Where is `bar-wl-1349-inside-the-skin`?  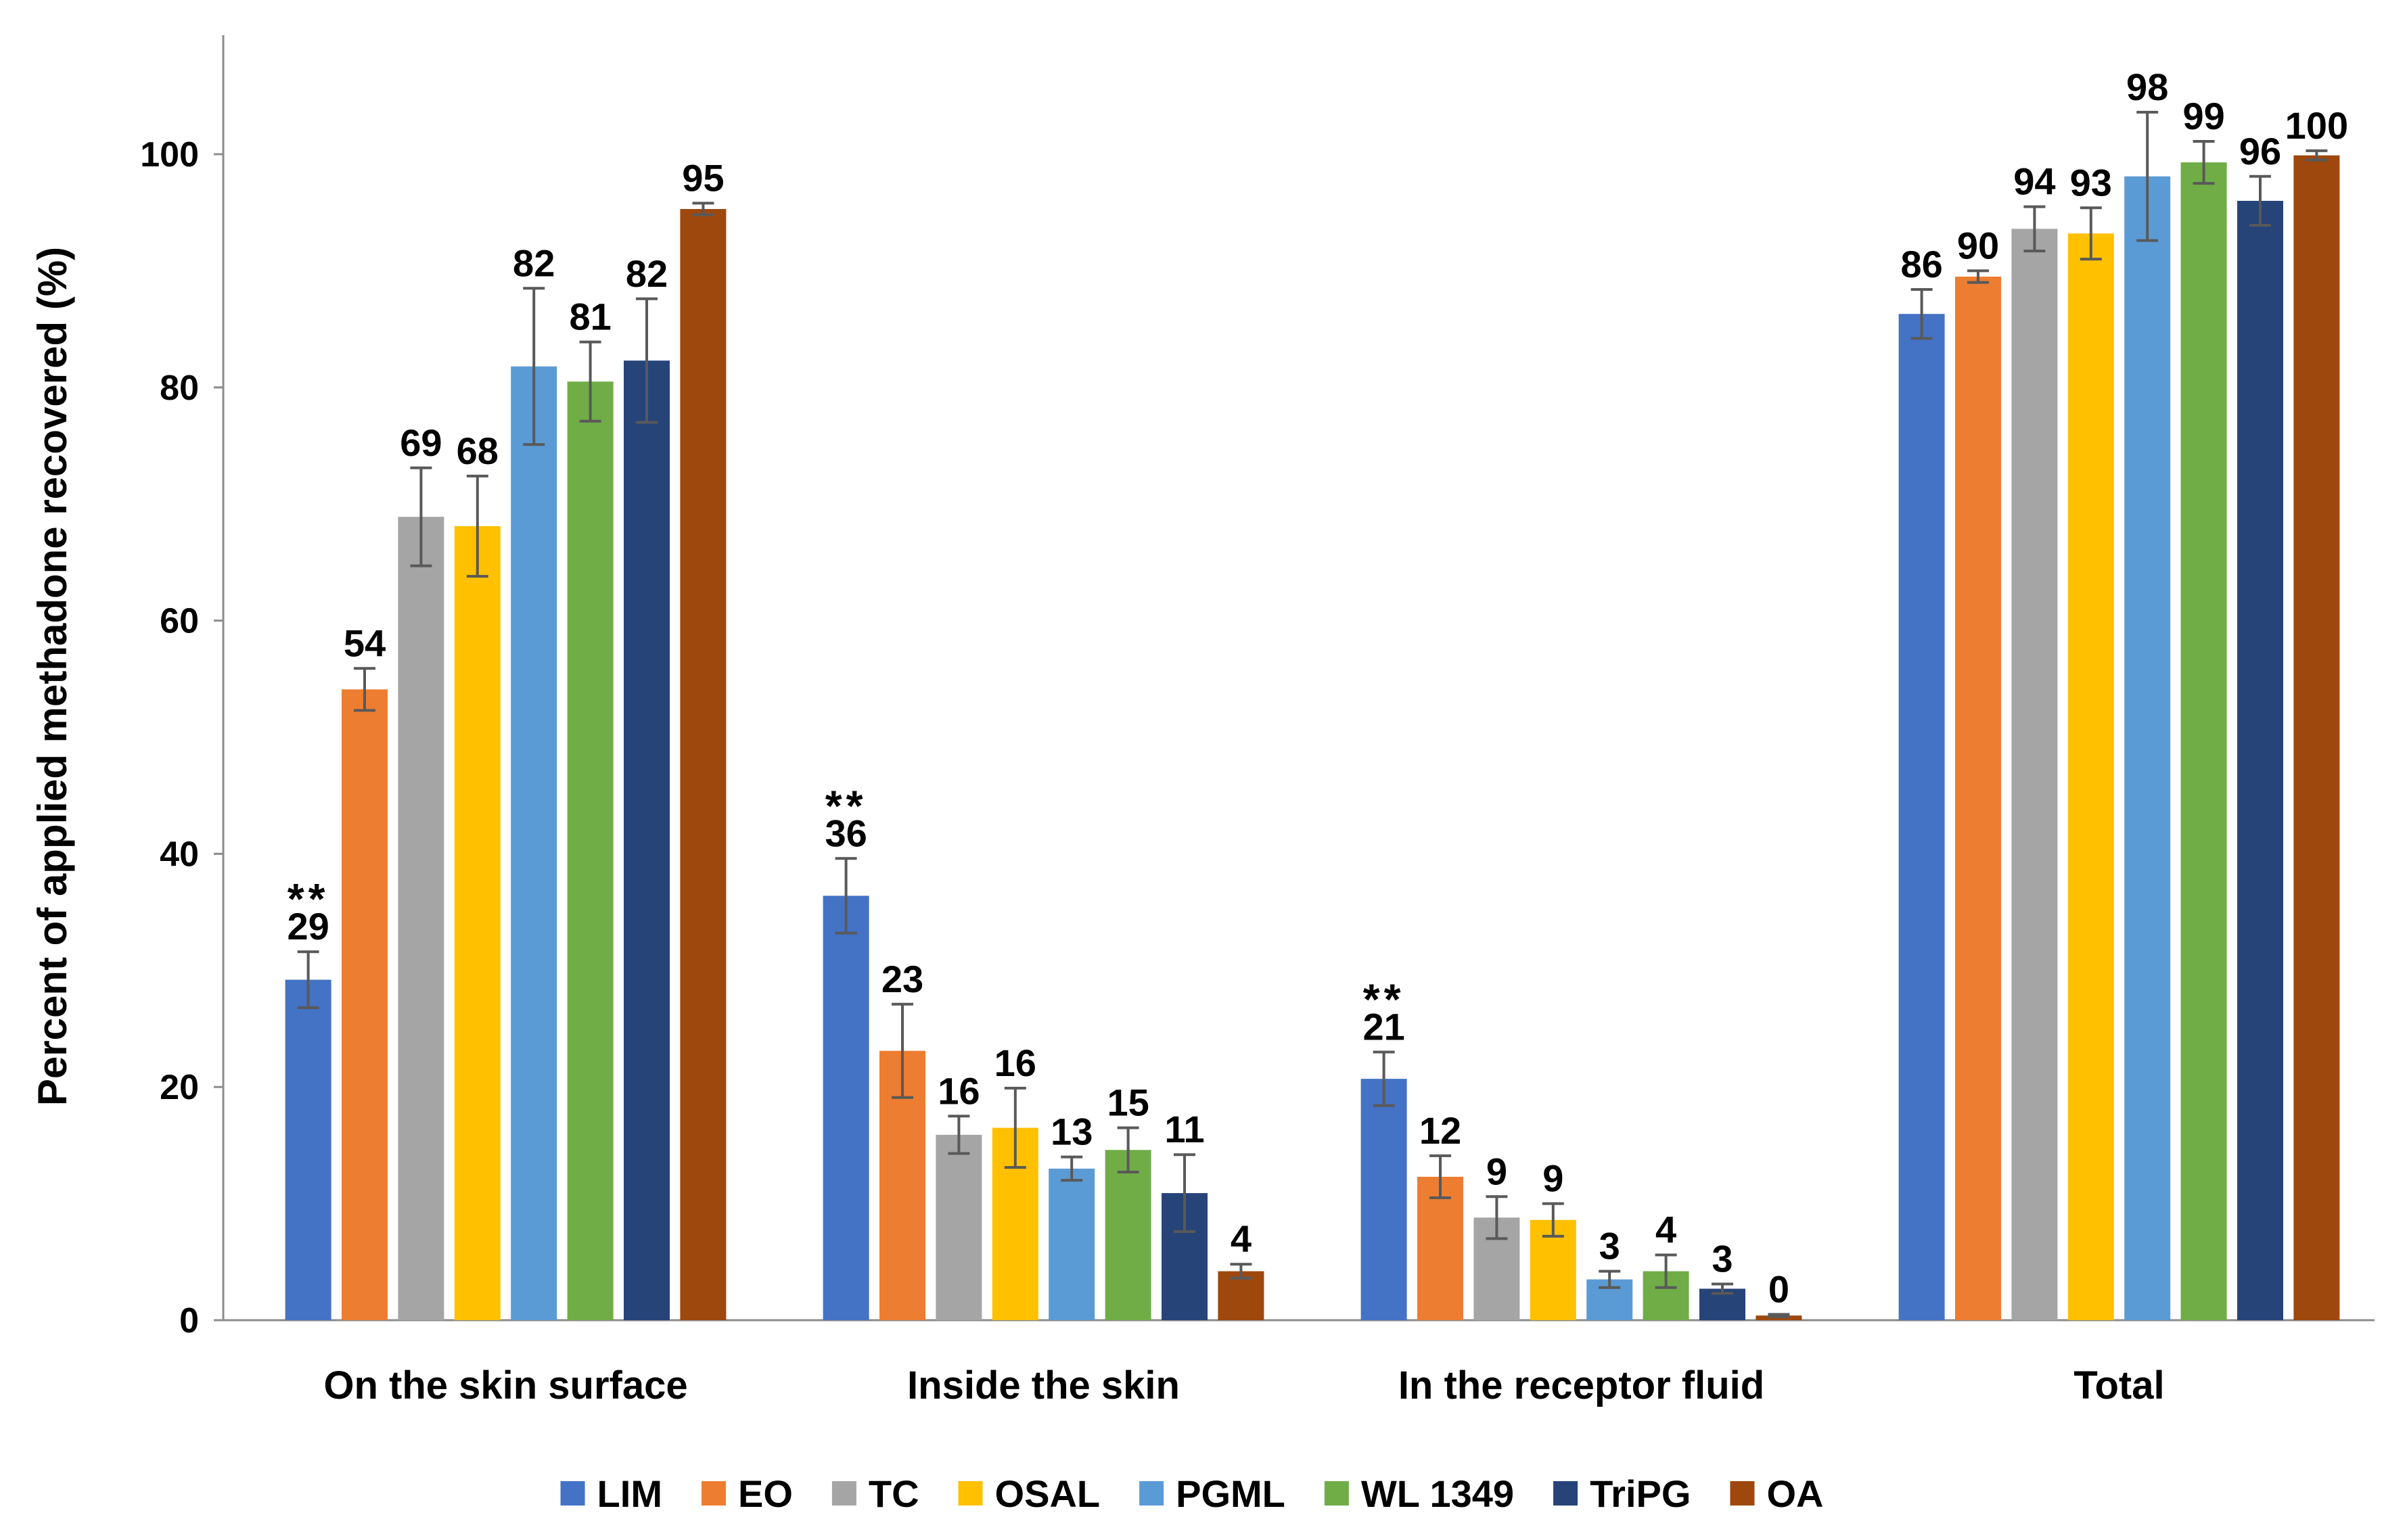
bar-wl-1349-inside-the-skin is located at coordinates (1128, 1235).